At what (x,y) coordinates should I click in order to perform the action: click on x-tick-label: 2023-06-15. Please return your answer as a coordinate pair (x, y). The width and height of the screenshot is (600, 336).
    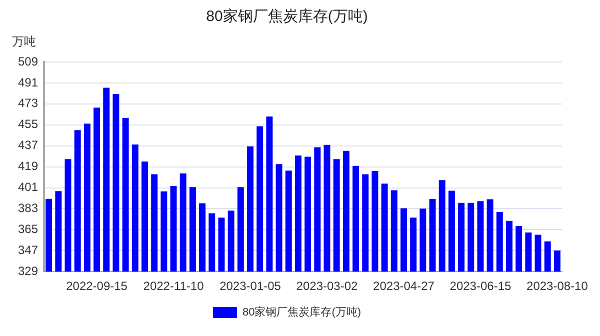
    Looking at the image, I should click on (481, 286).